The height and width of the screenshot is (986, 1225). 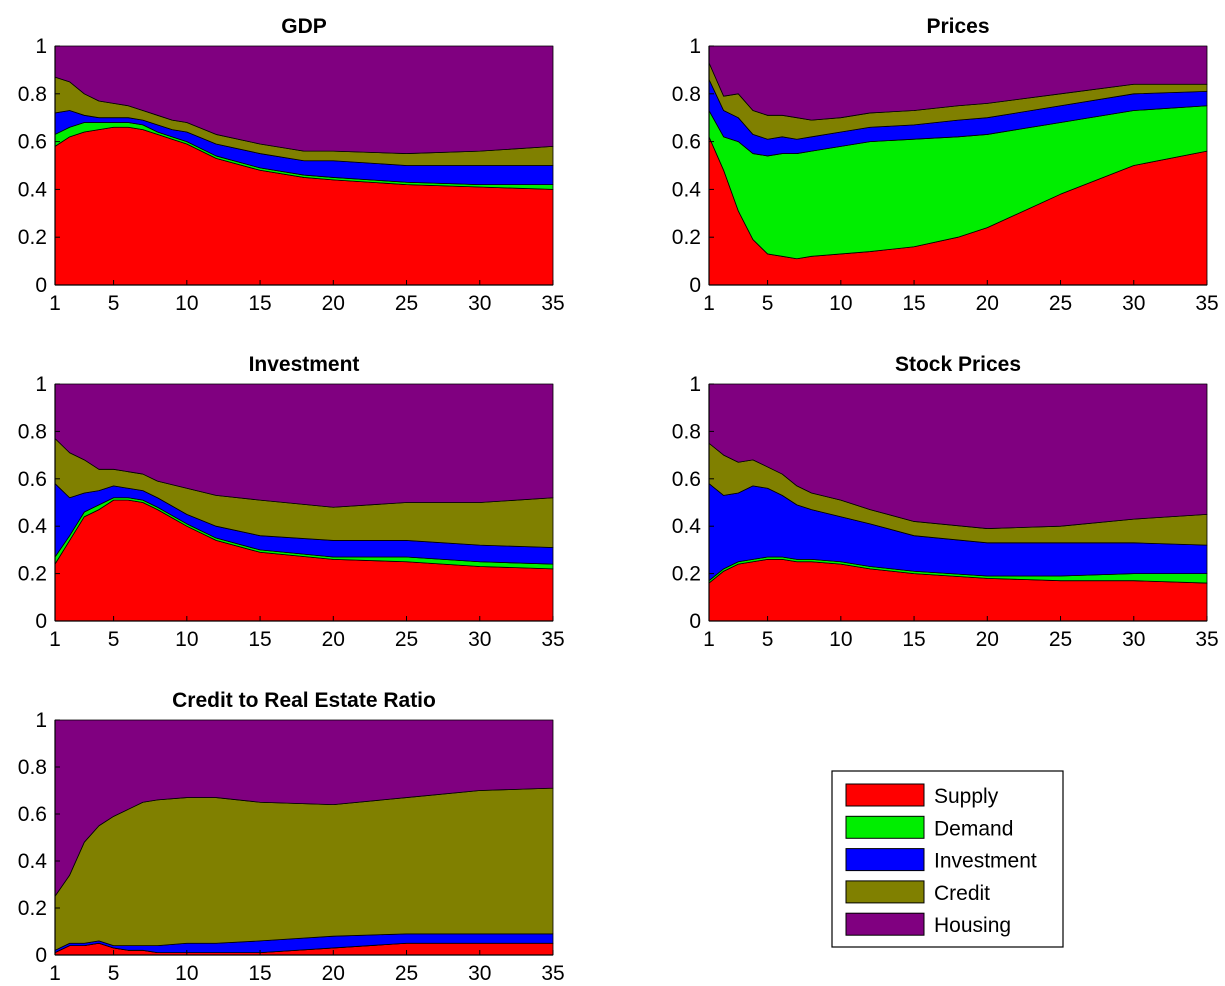 I want to click on legend-swatch-housing, so click(x=885, y=924).